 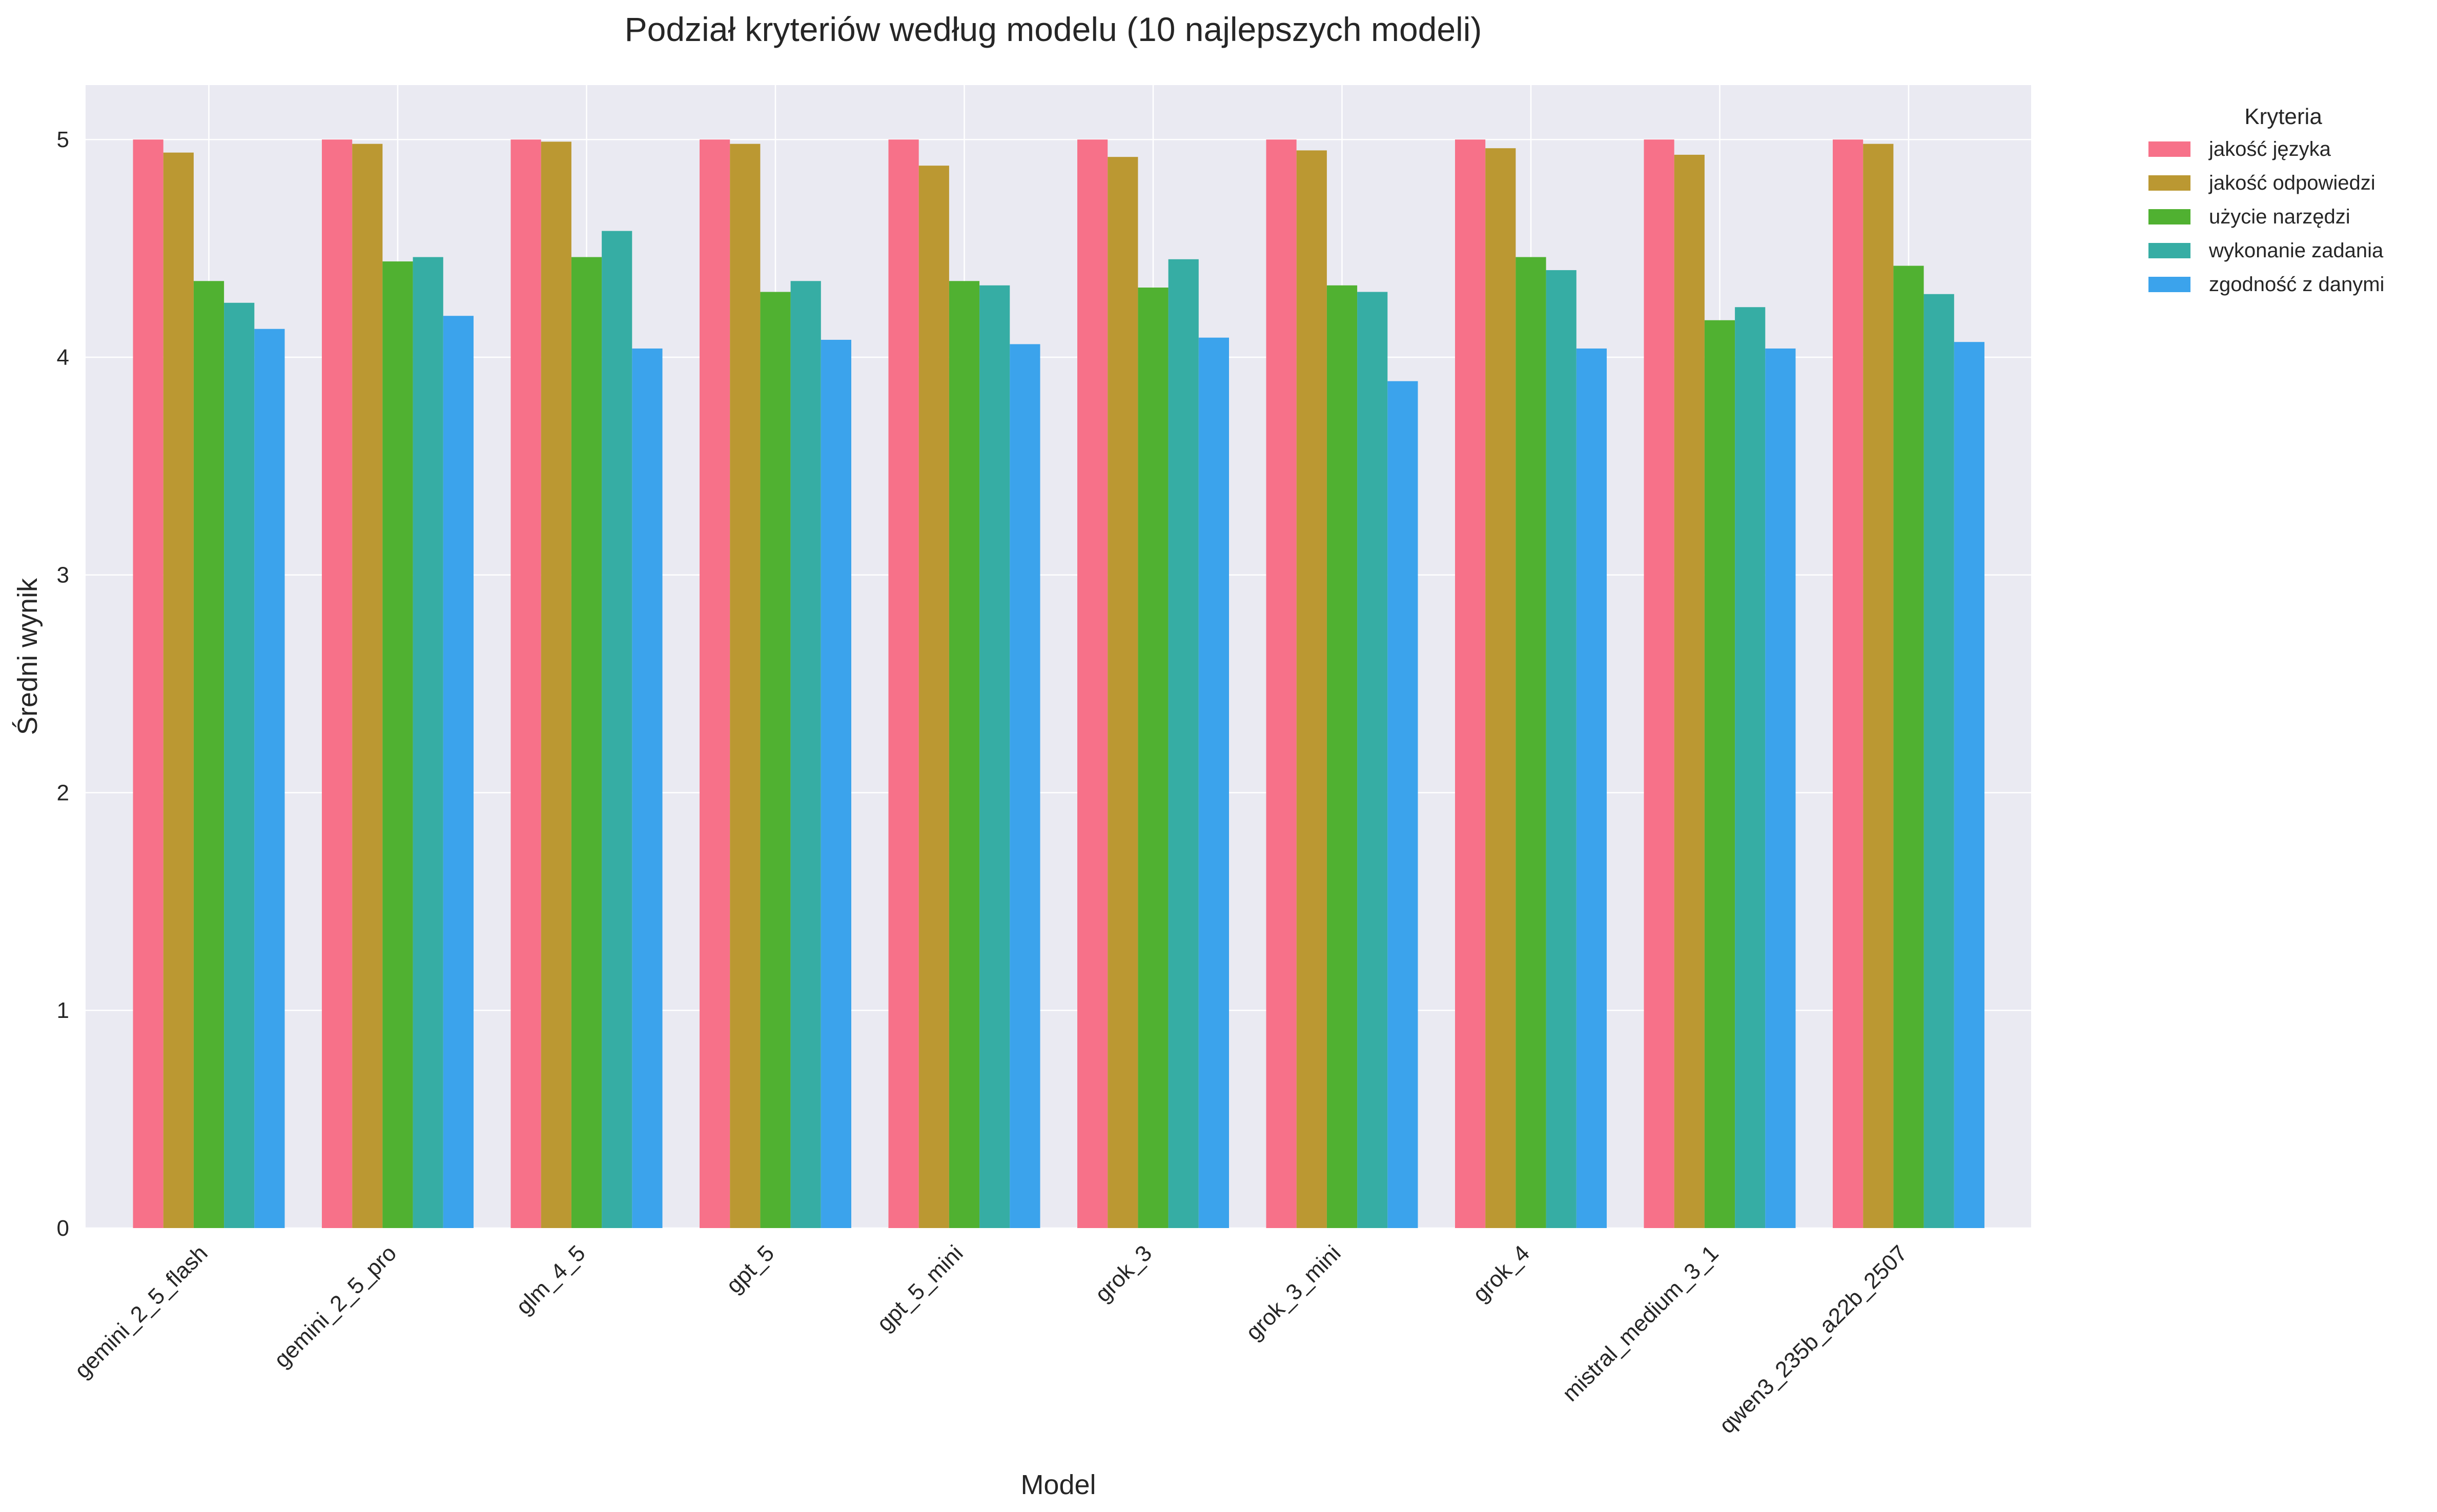 I want to click on x-tick-label: grok_3_mini, so click(x=1293, y=1293).